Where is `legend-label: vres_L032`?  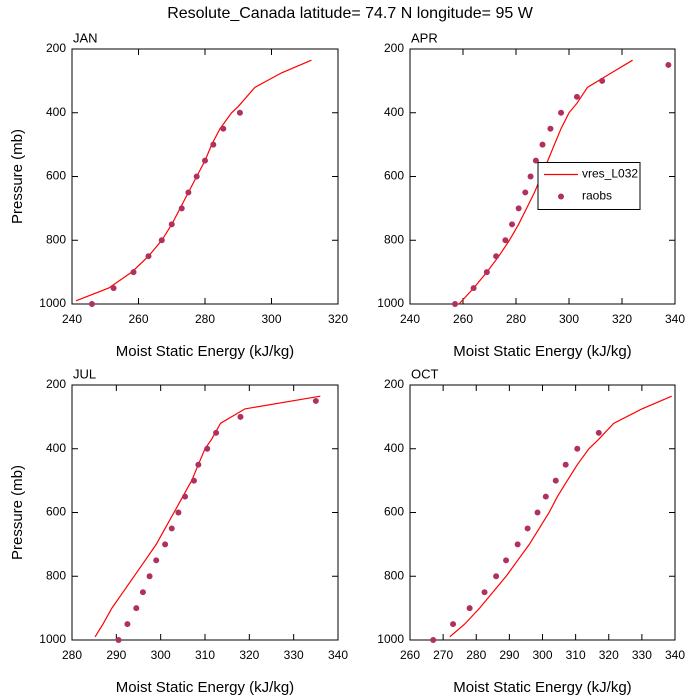 legend-label: vres_L032 is located at coordinates (610, 174).